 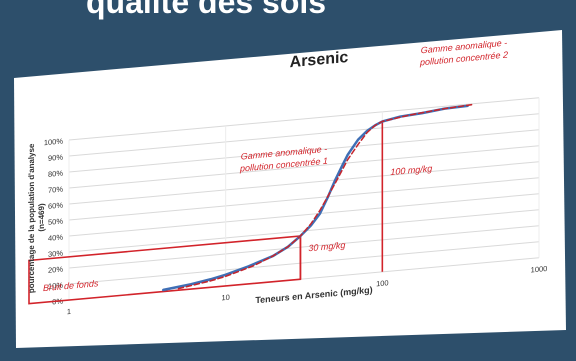 I want to click on y-tick-label: 80%, so click(x=55, y=174).